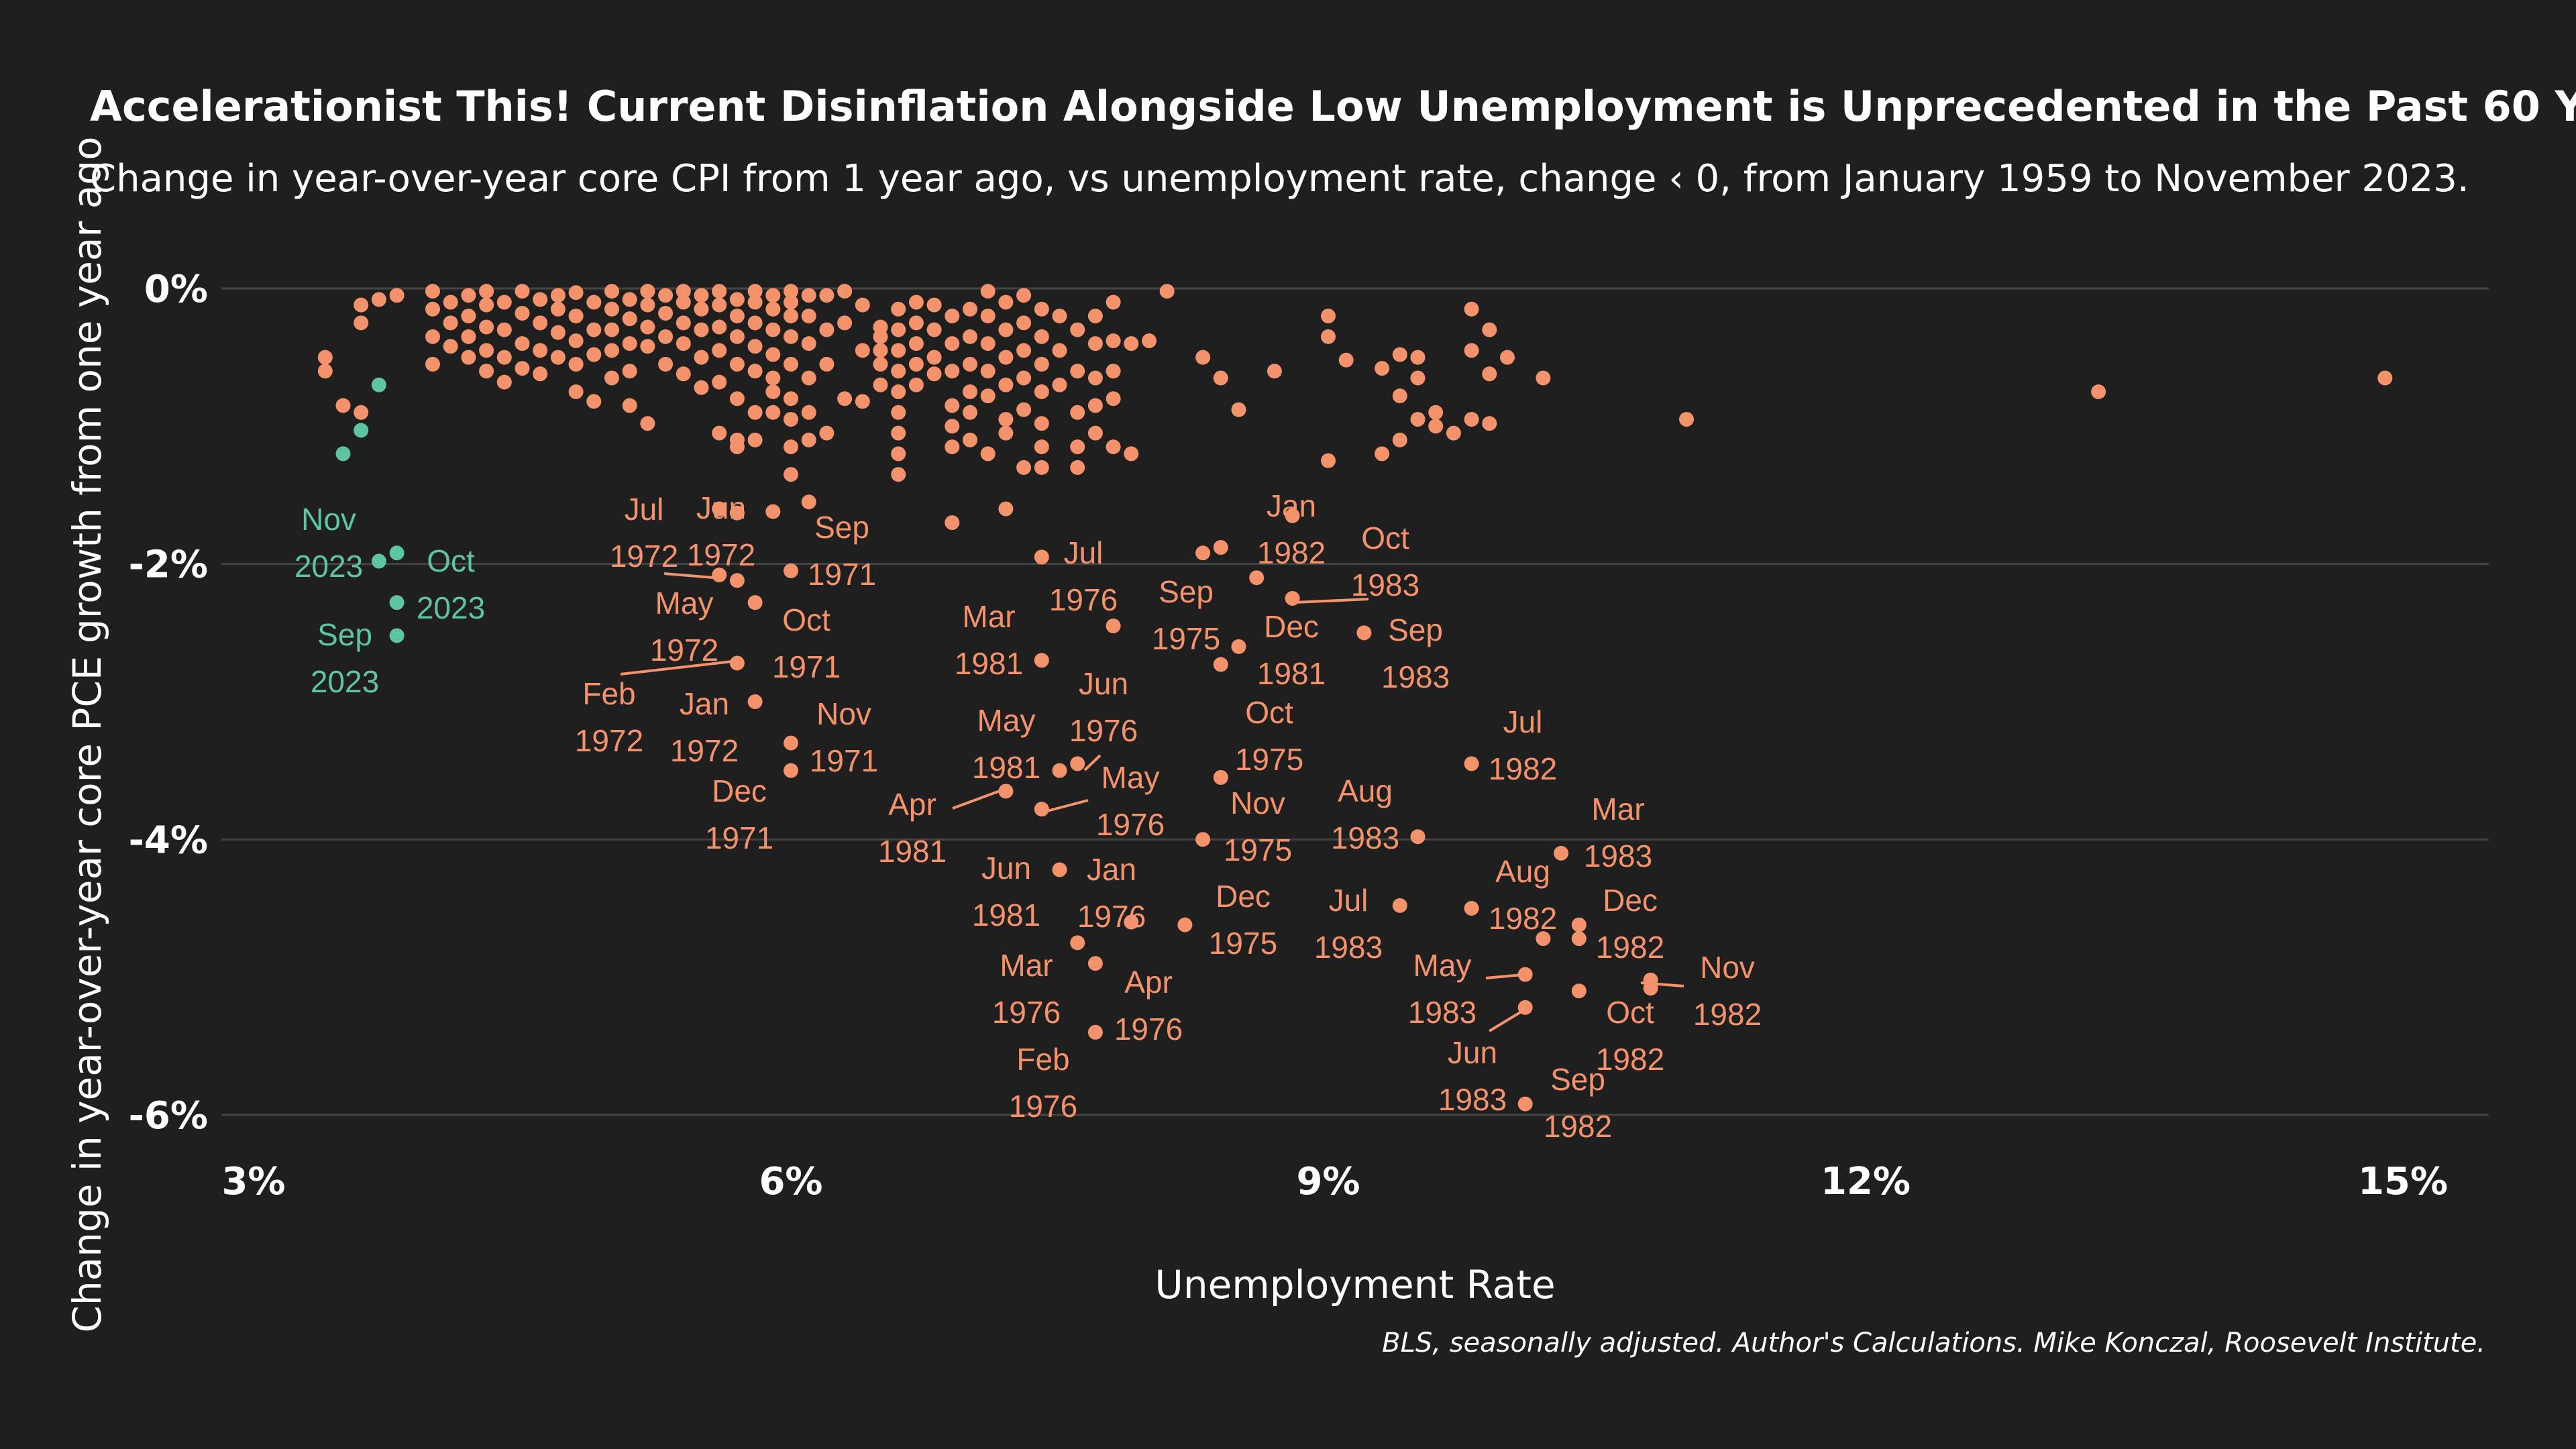  Describe the element at coordinates (1130, 801) in the screenshot. I see `annotation-label: May 1976` at that location.